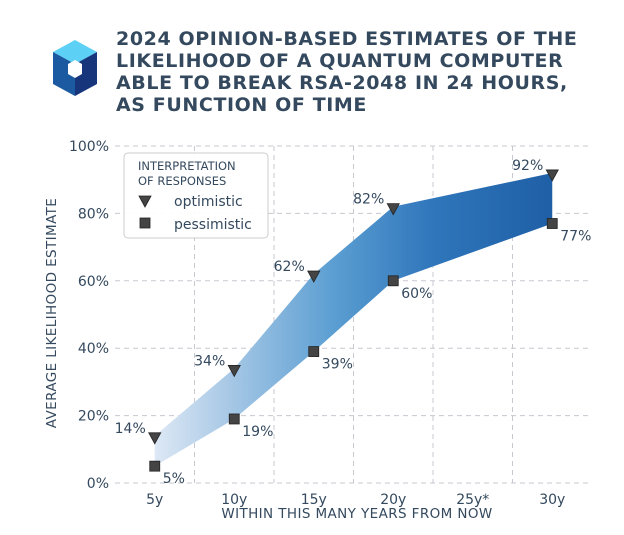  What do you see at coordinates (145, 223) in the screenshot?
I see `legend-pessimistic-marker` at bounding box center [145, 223].